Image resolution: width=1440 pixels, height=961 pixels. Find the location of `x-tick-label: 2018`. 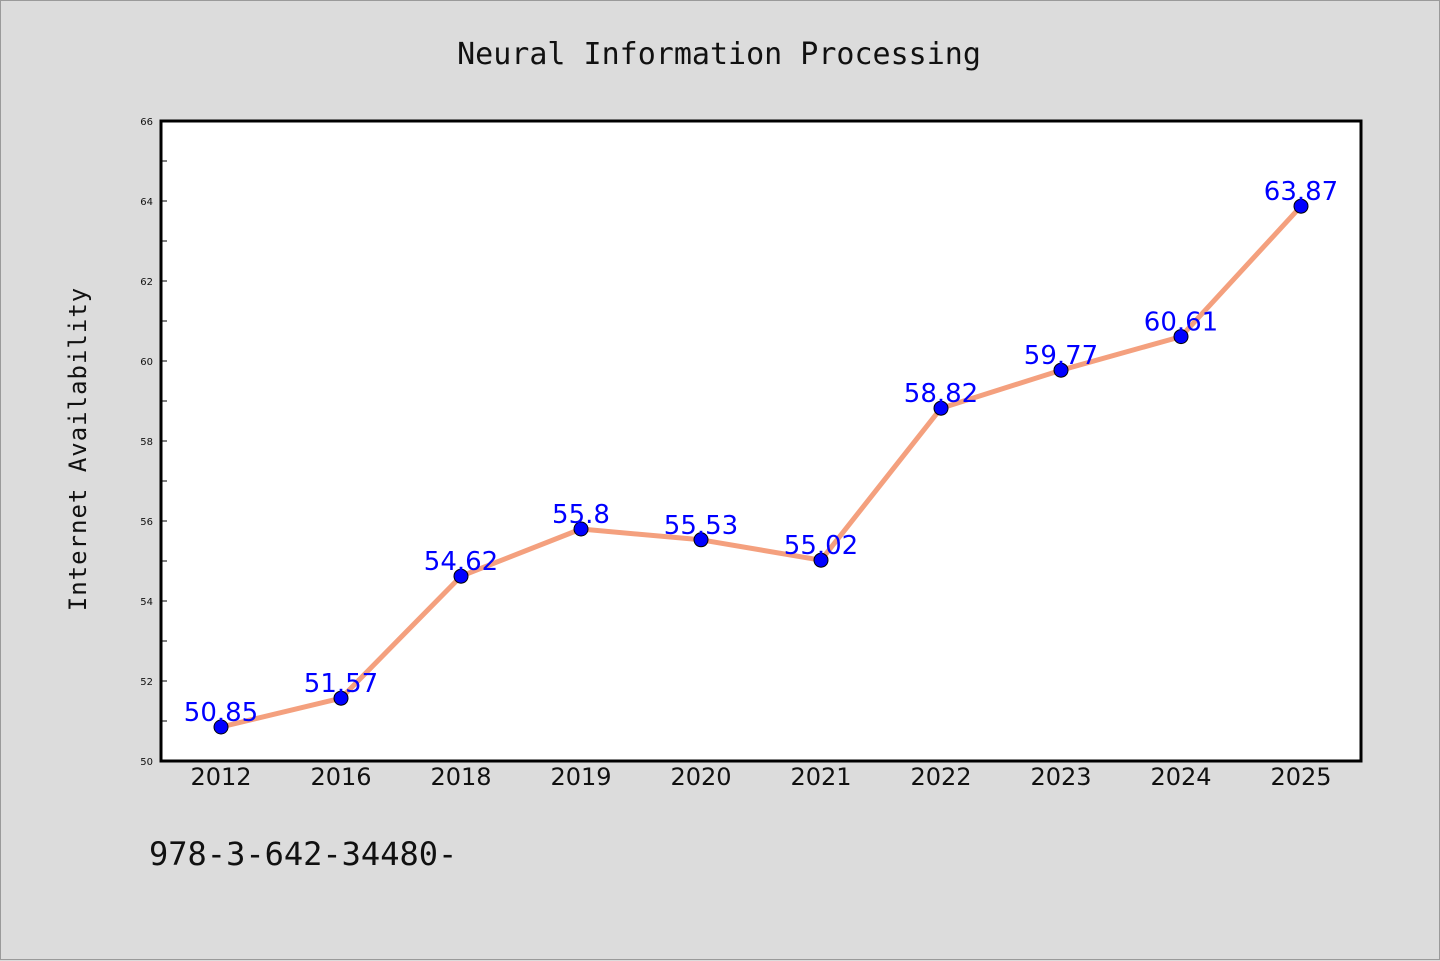

x-tick-label: 2018 is located at coordinates (460, 777).